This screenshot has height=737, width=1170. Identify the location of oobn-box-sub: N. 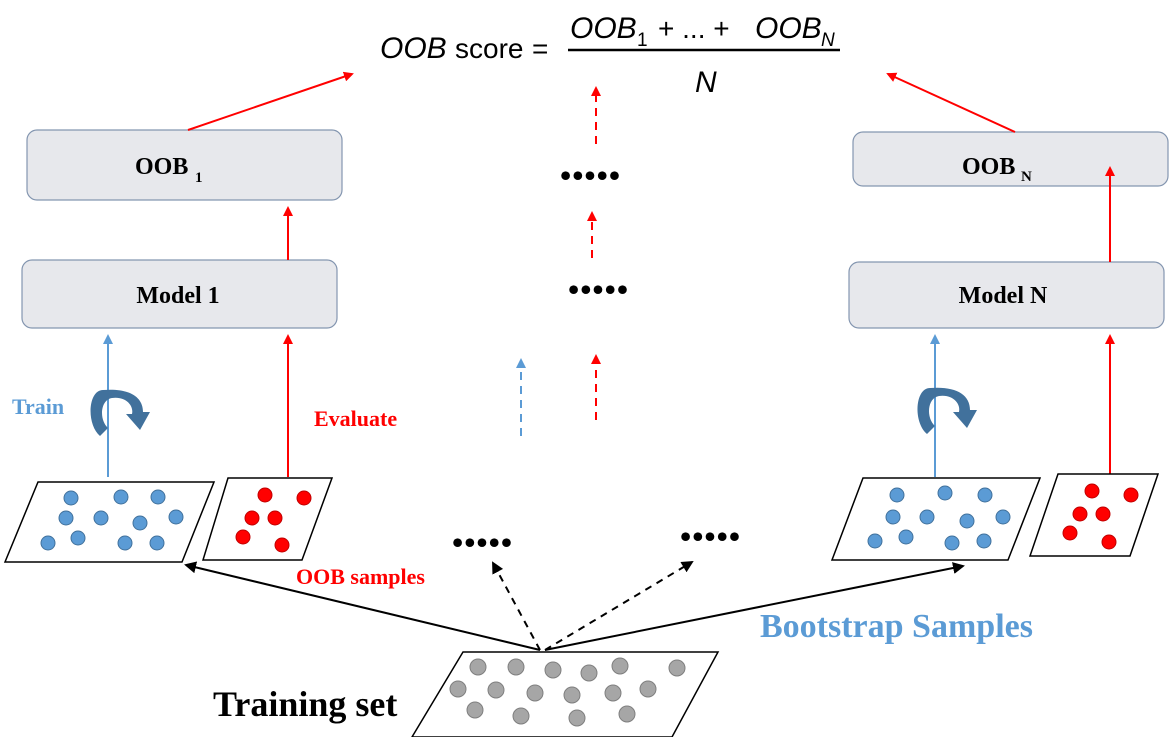
(1026, 177).